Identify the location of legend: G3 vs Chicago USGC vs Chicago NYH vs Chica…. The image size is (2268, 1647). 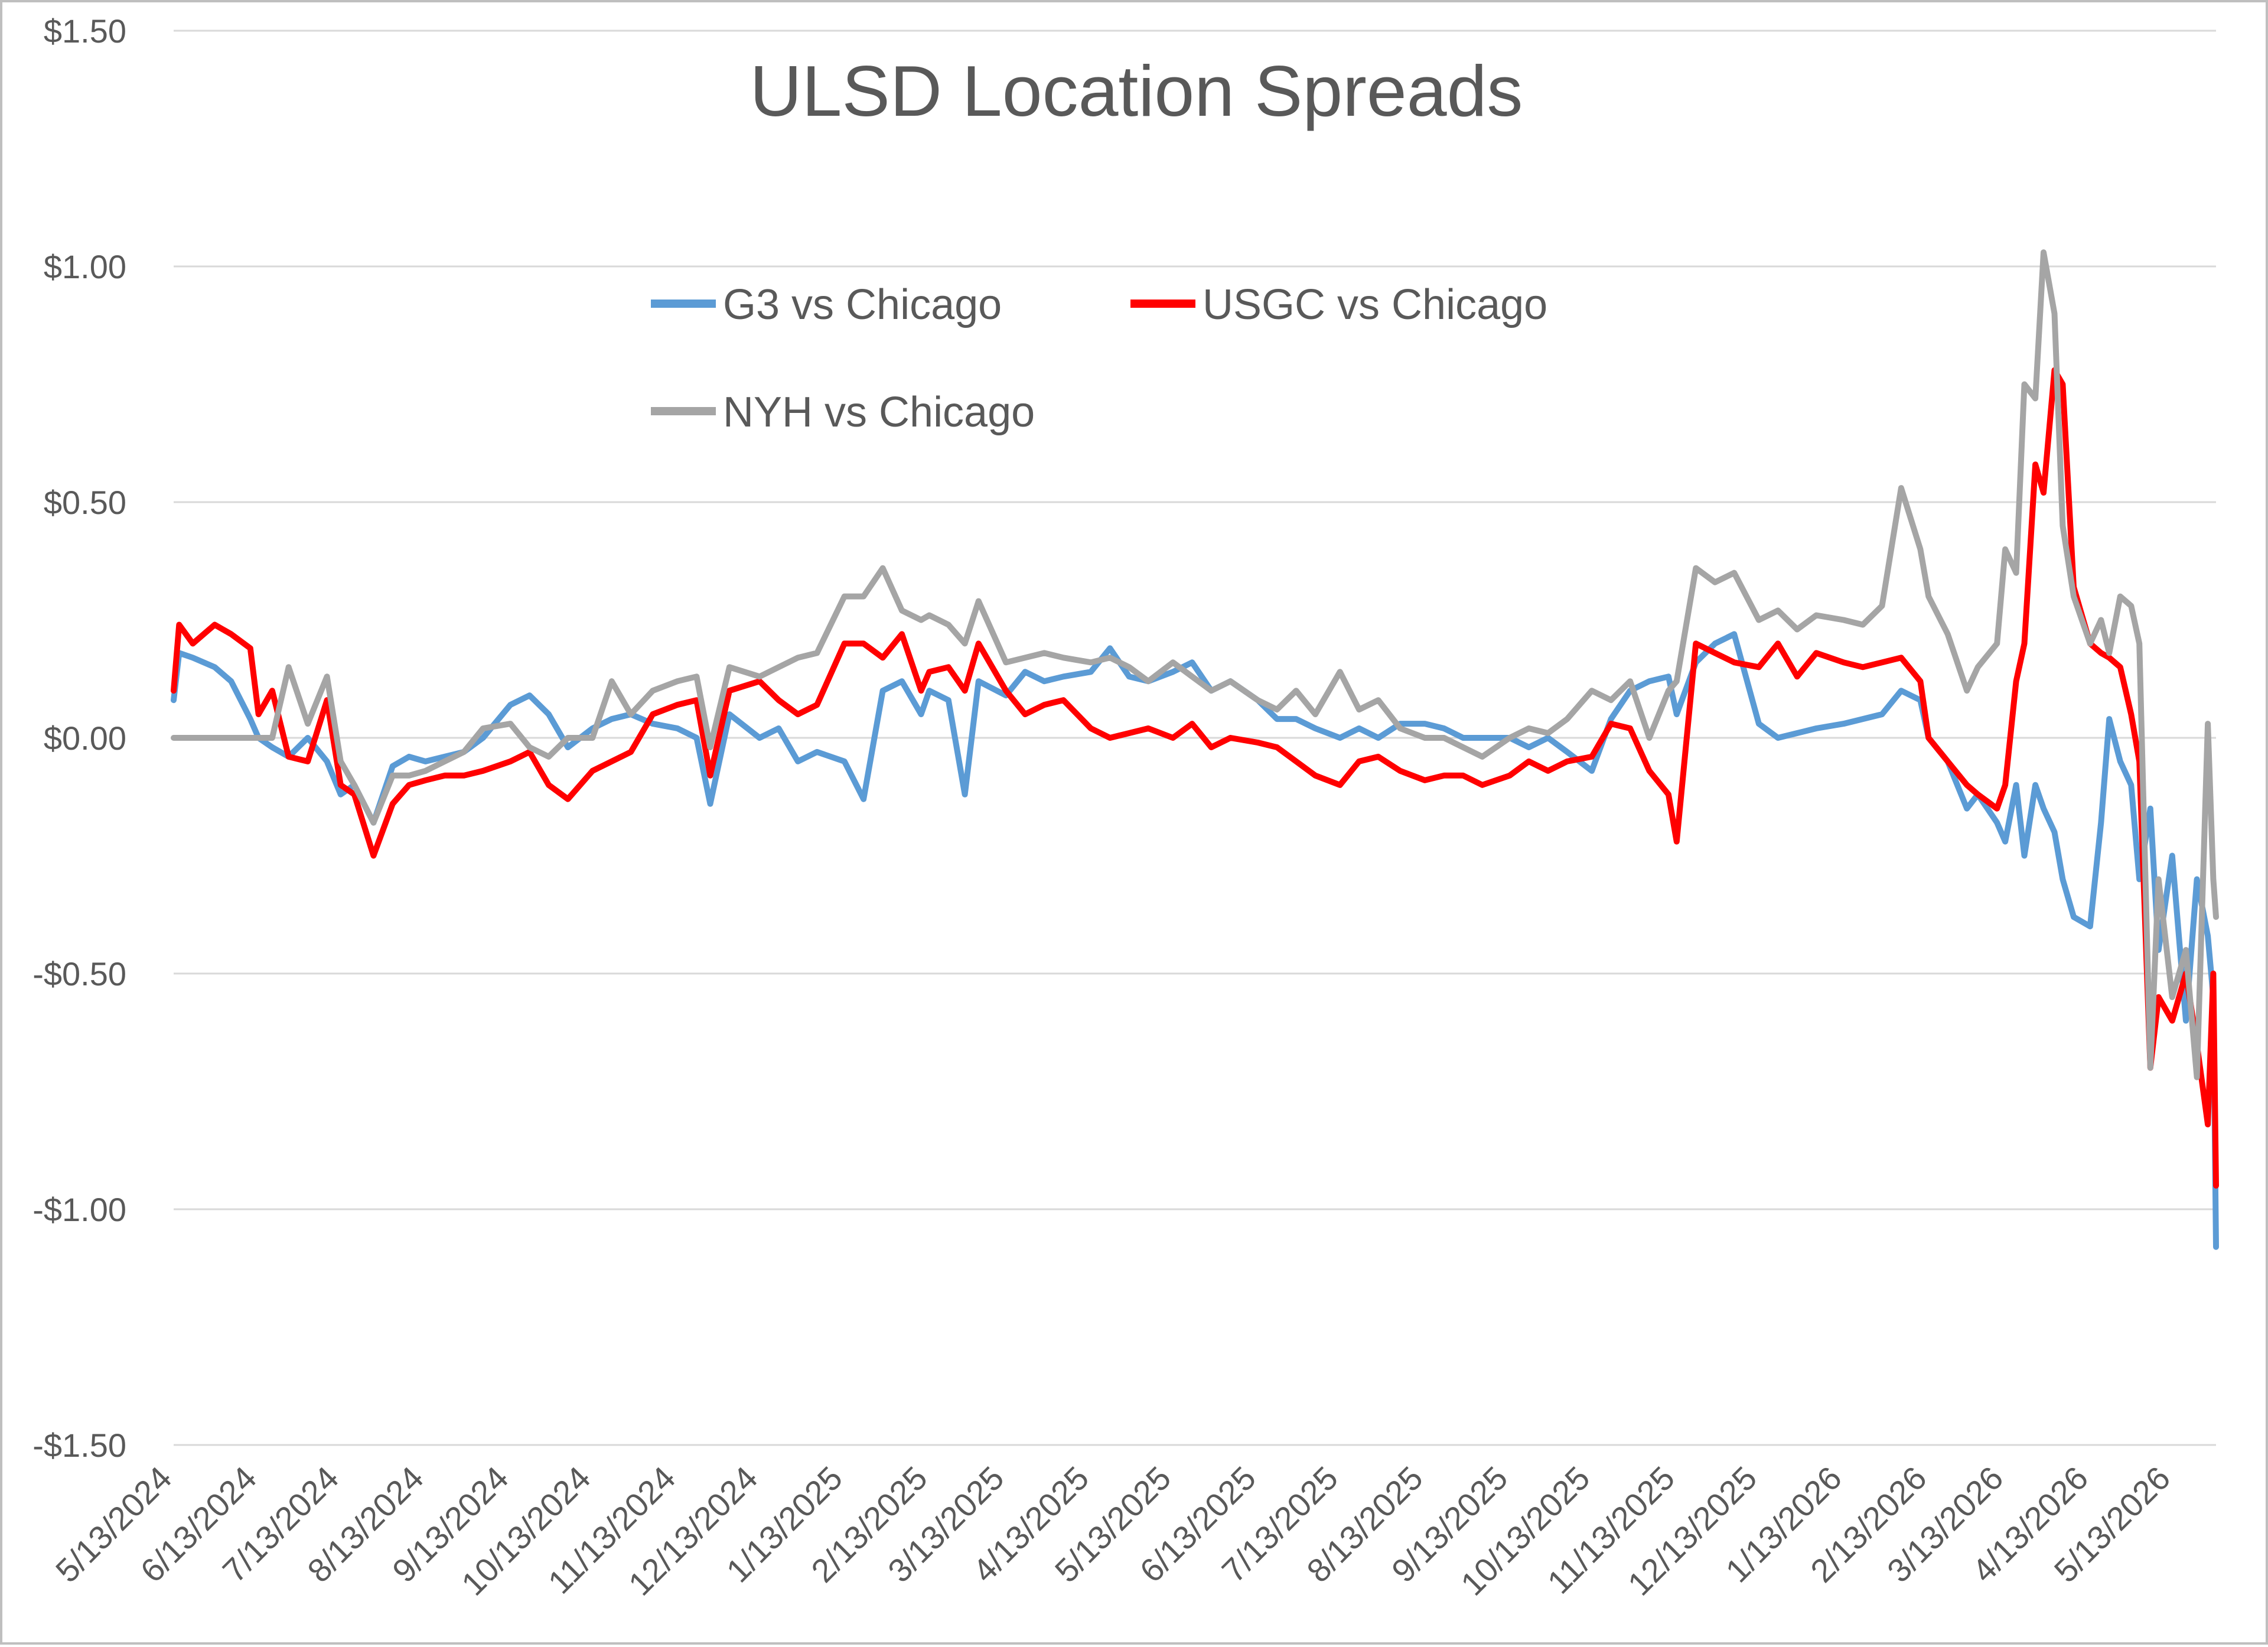
(1099, 358).